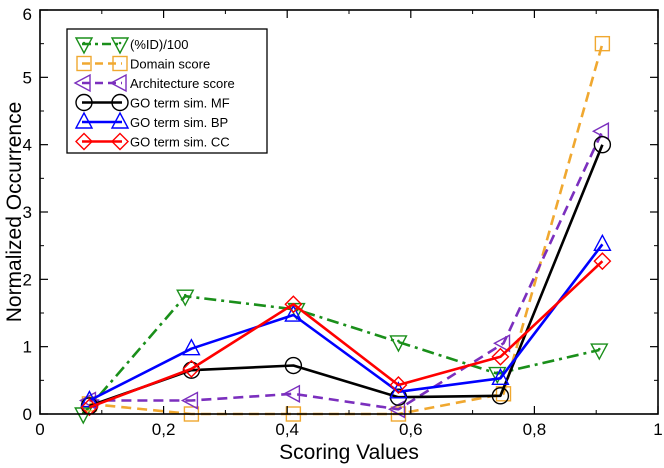 The image size is (664, 468). I want to click on y-axis-title: Normalized Occurrence, so click(14, 212).